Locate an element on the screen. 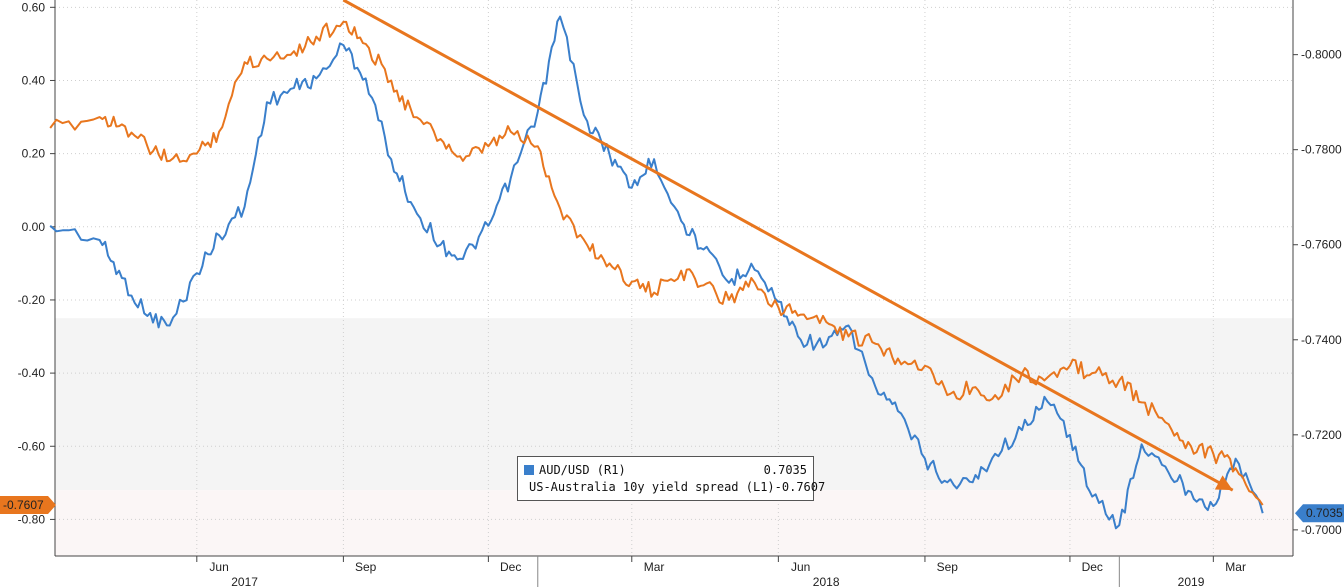 Image resolution: width=1344 pixels, height=587 pixels. left-tick-label: 0.20 is located at coordinates (34, 154).